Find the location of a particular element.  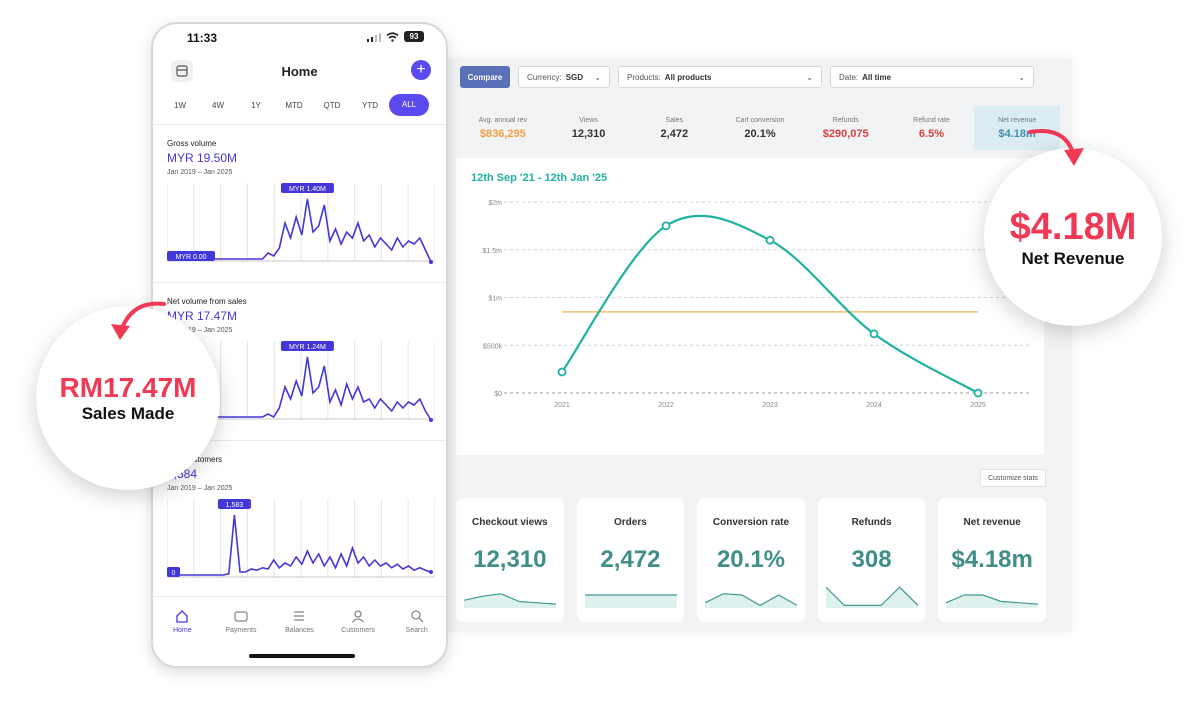

stat-card: Net revenue $4.18m is located at coordinates (992, 560).